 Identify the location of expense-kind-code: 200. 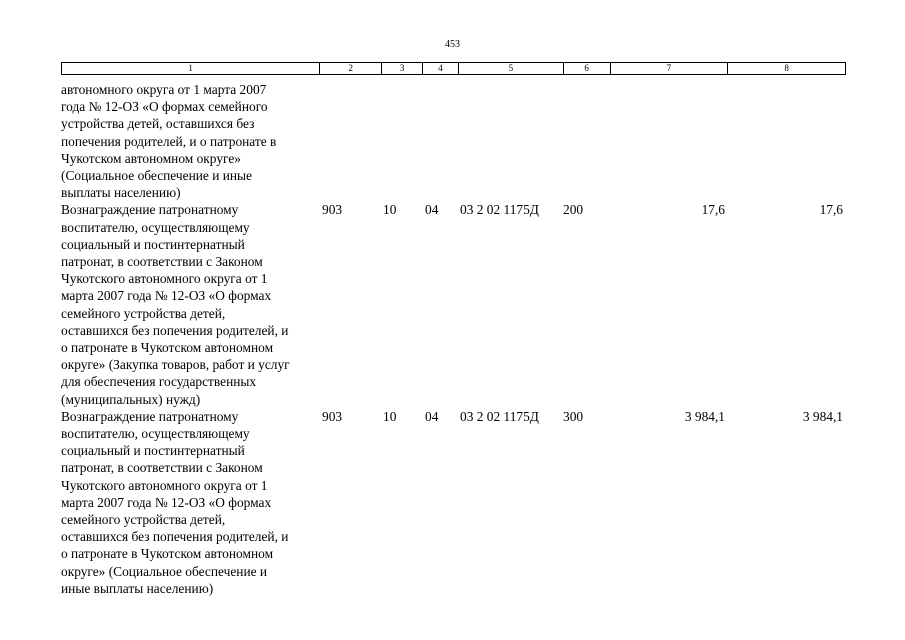
(573, 210).